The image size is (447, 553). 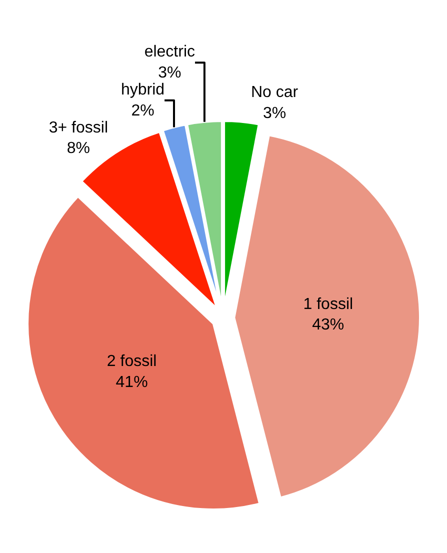 What do you see at coordinates (142, 111) in the screenshot?
I see `data-label: 2%` at bounding box center [142, 111].